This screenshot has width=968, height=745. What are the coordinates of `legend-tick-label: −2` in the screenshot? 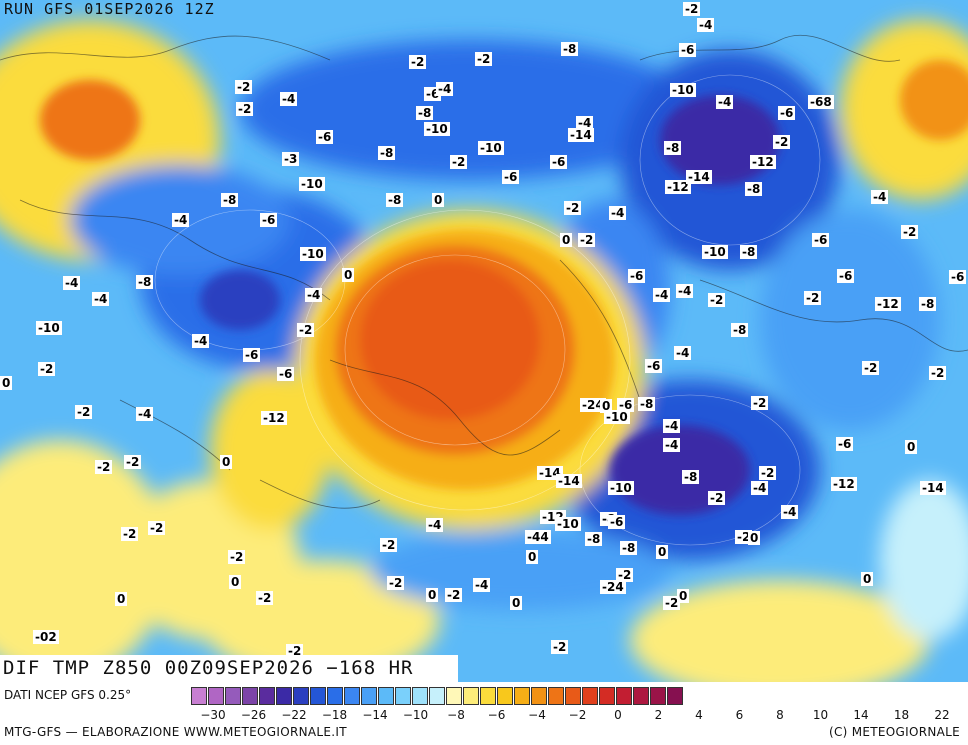 It's located at (577, 715).